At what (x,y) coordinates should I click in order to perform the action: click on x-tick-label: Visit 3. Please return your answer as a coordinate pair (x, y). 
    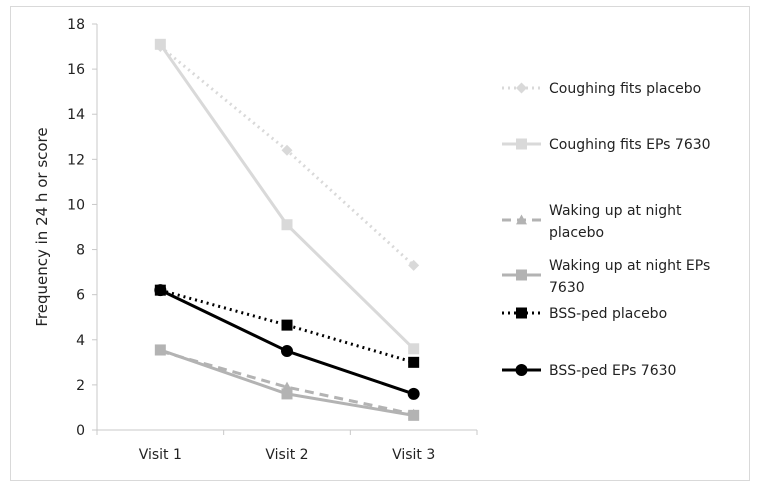
    Looking at the image, I should click on (413, 455).